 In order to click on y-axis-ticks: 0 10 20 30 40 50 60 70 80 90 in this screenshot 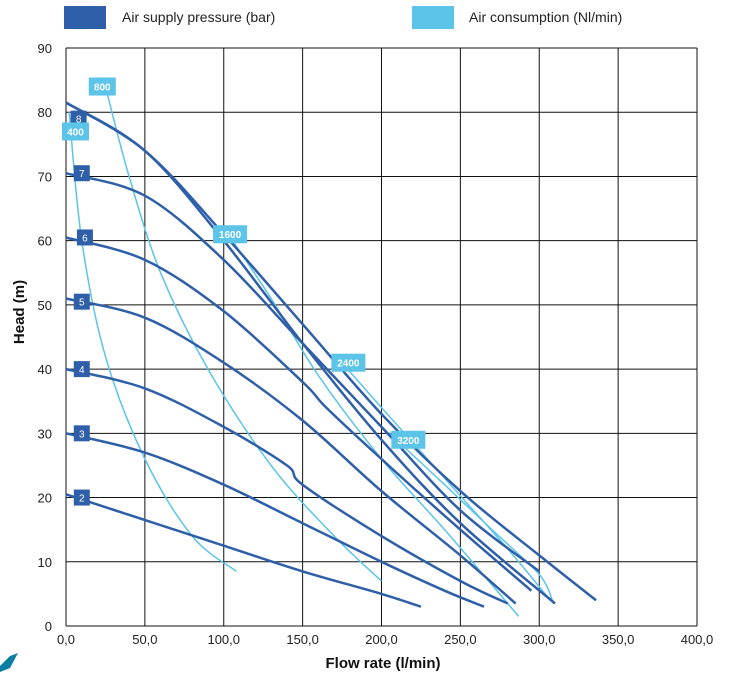, I will do `click(45, 337)`.